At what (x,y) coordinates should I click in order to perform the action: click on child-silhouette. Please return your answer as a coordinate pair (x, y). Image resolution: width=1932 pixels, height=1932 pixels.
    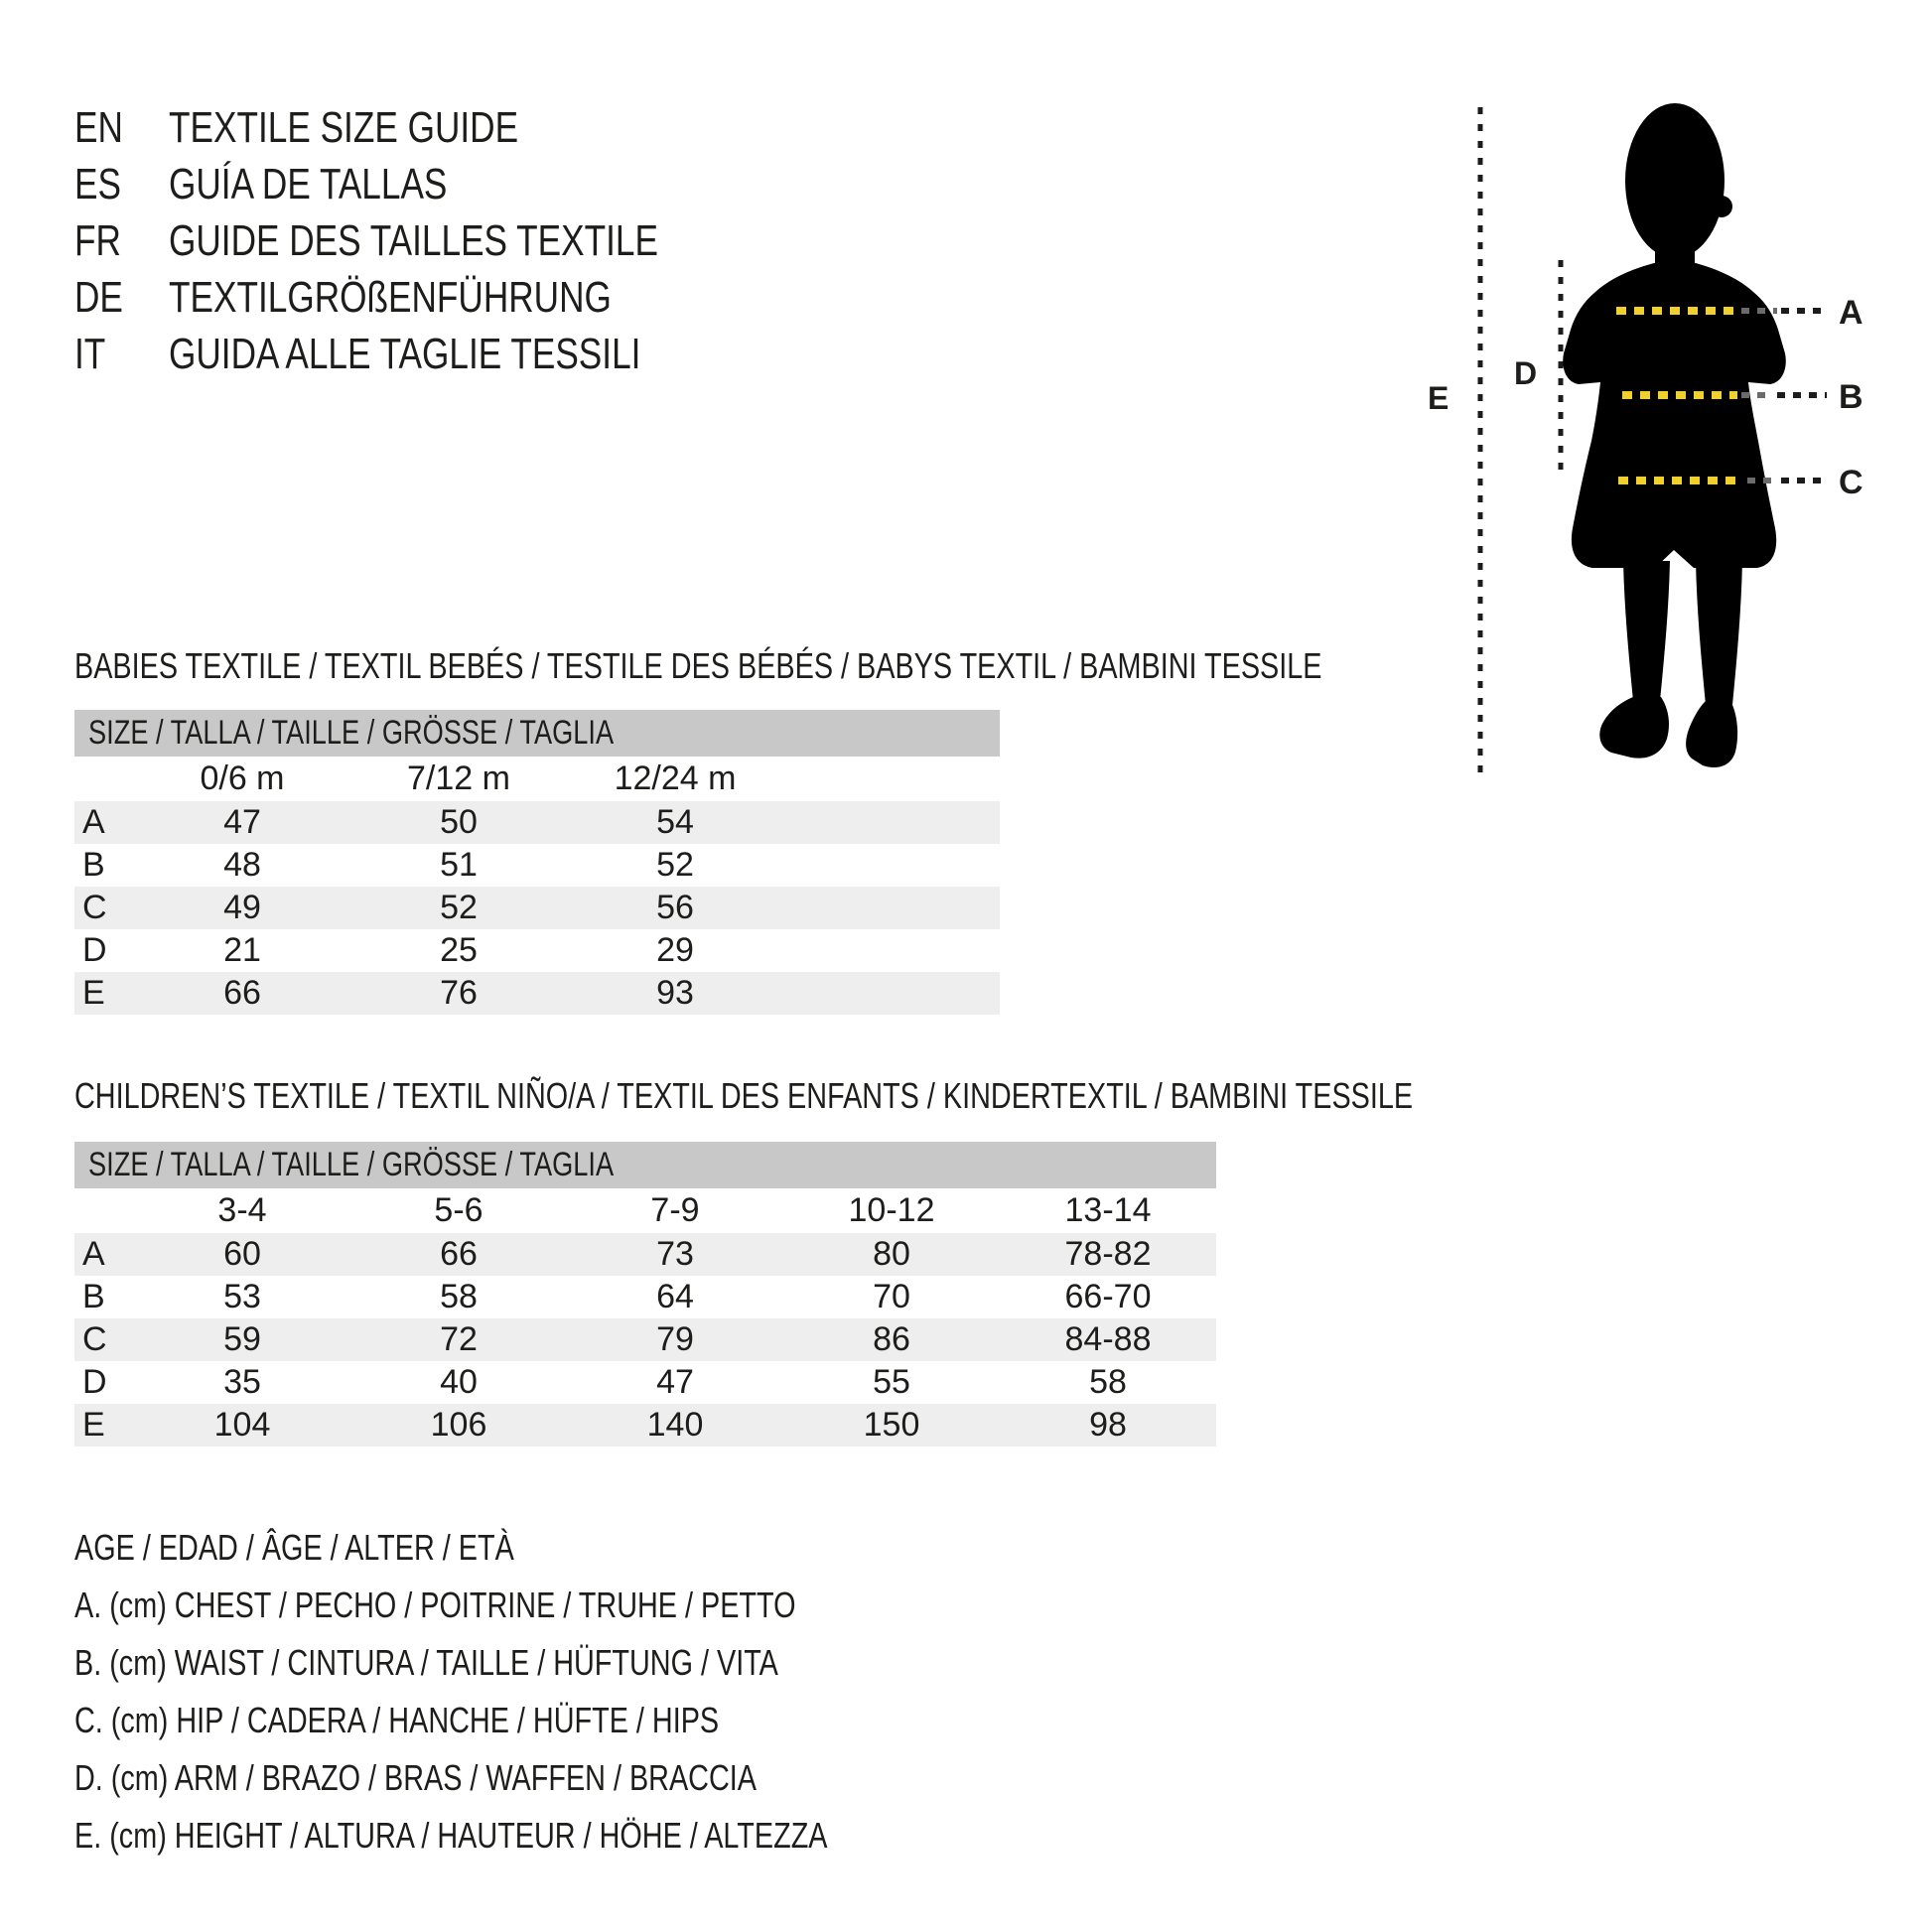
    Looking at the image, I should click on (1674, 436).